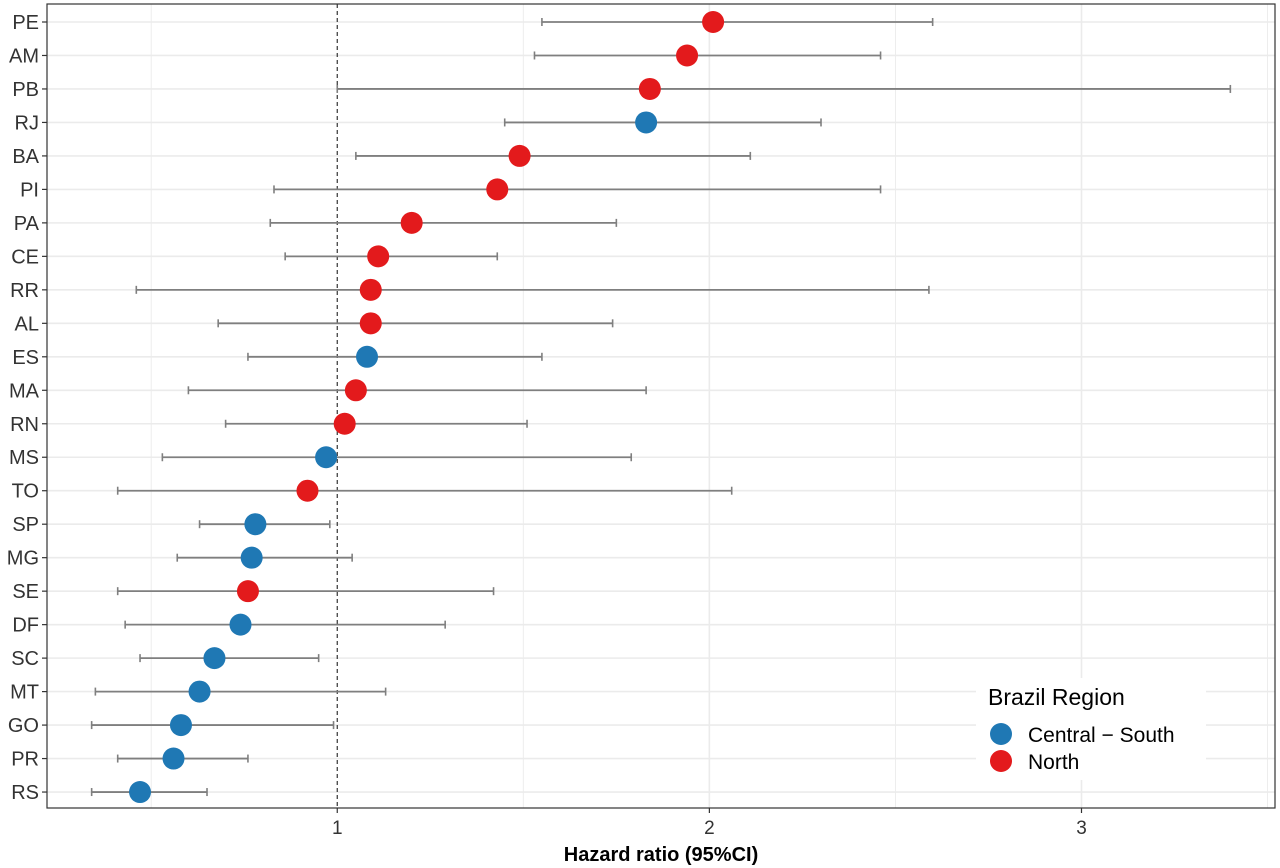 This screenshot has height=868, width=1280. Describe the element at coordinates (1056, 697) in the screenshot. I see `legend-title: Brazil Region` at that location.